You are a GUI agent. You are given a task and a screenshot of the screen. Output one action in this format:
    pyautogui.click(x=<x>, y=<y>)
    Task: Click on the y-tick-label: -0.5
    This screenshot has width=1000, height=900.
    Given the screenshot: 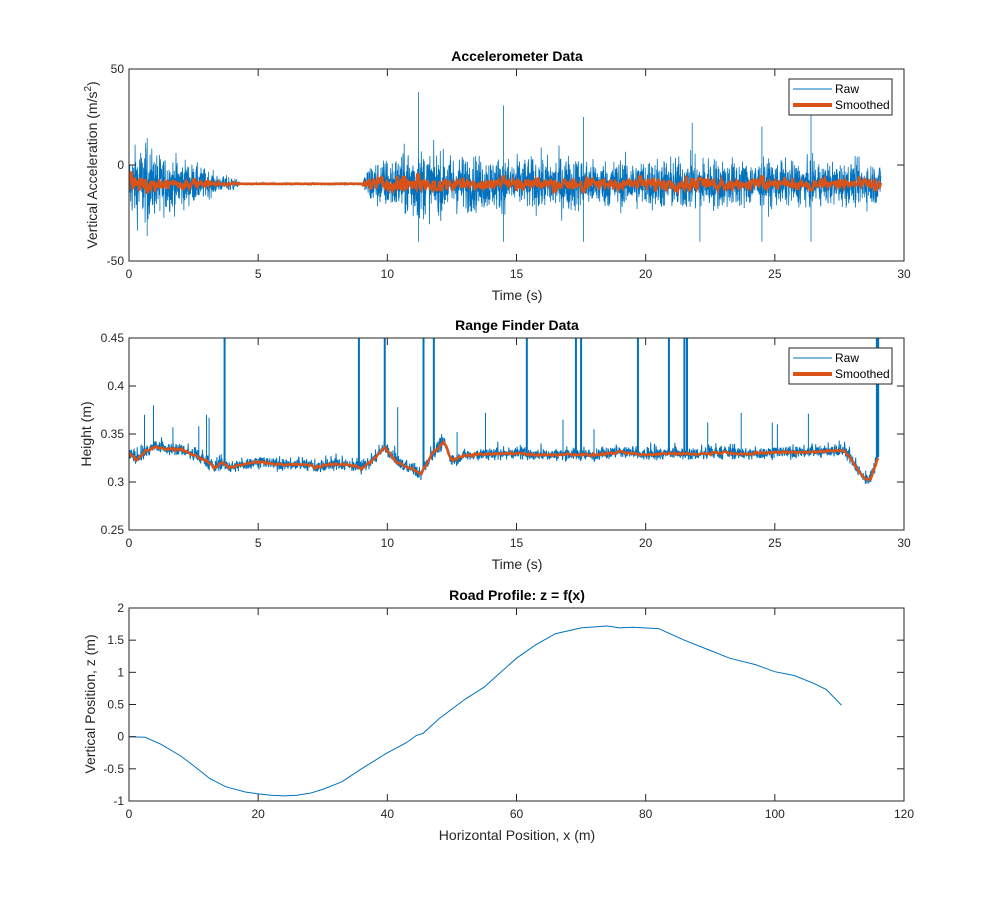 What is the action you would take?
    pyautogui.click(x=113, y=769)
    